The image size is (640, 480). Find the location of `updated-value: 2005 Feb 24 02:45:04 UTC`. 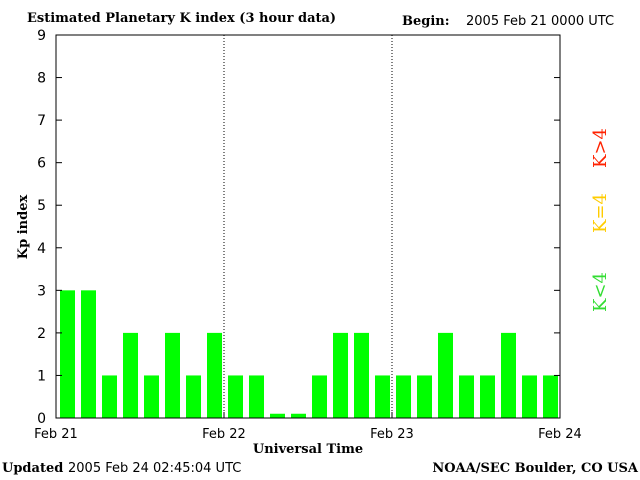

updated-value: 2005 Feb 24 02:45:04 UTC is located at coordinates (155, 468).